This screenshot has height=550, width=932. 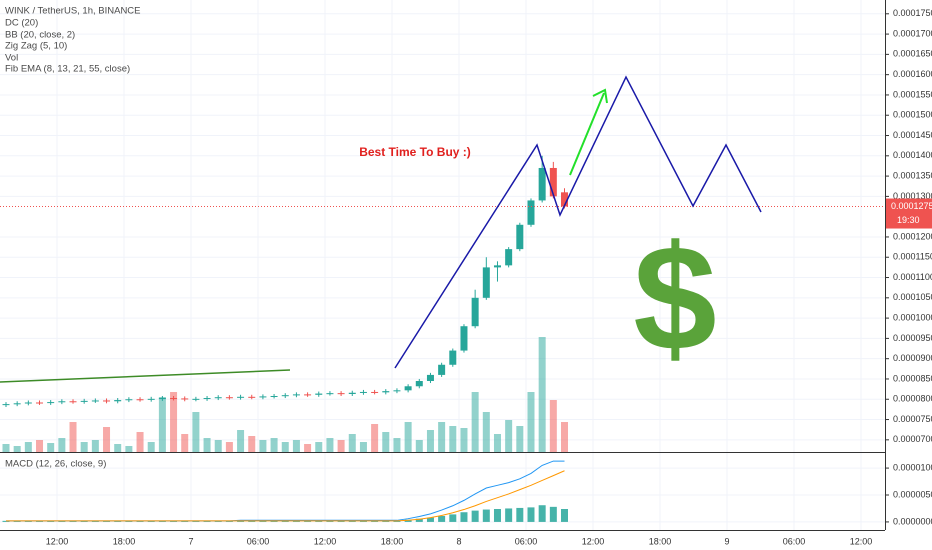 I want to click on dollar-sign: $, so click(x=674, y=298).